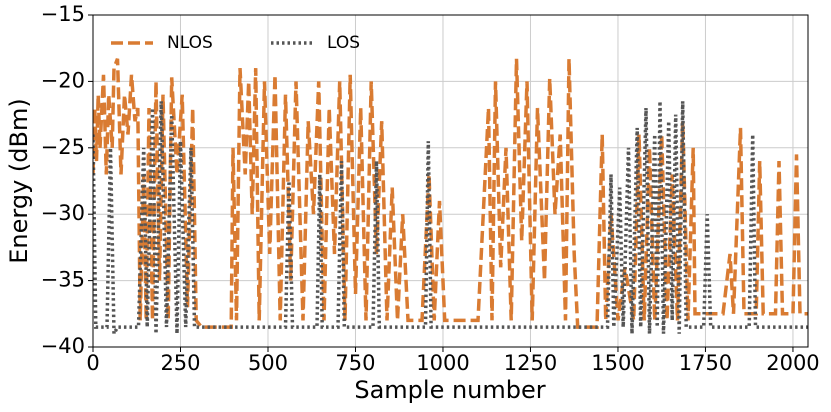 The width and height of the screenshot is (831, 412). Describe the element at coordinates (92, 363) in the screenshot. I see `x-tick-label: 0` at that location.